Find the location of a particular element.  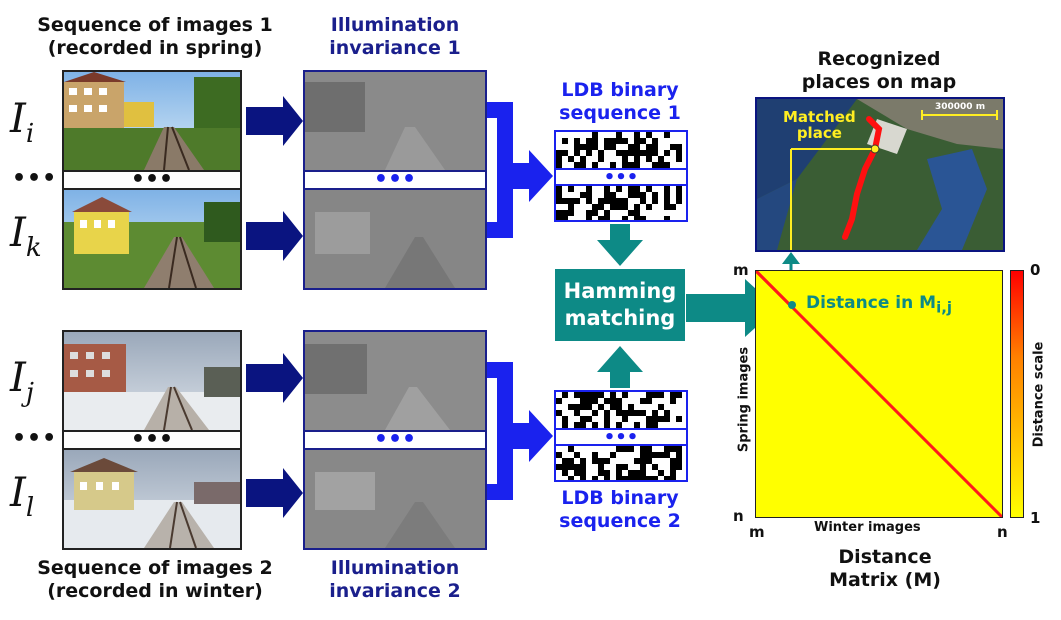

matrix-caption-line1: Distance is located at coordinates (885, 557).